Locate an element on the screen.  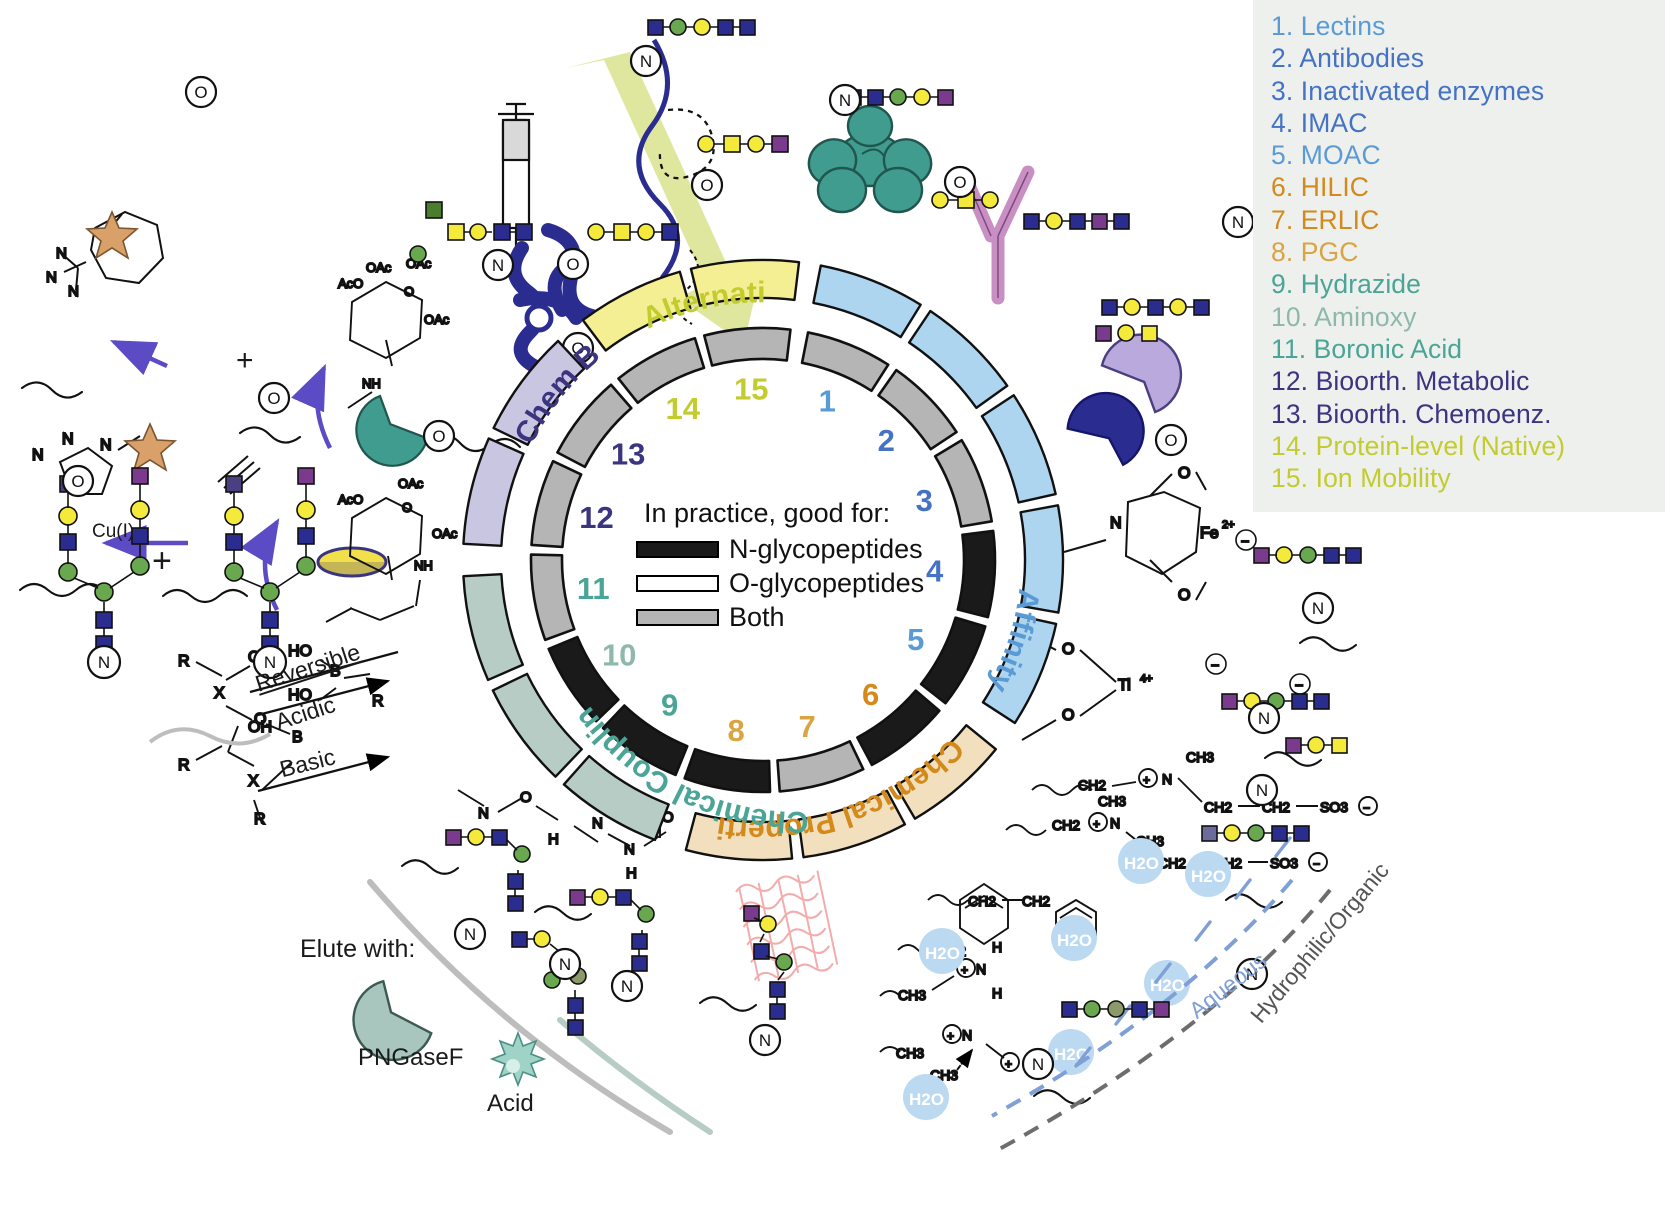
swatch-both is located at coordinates (677, 617).